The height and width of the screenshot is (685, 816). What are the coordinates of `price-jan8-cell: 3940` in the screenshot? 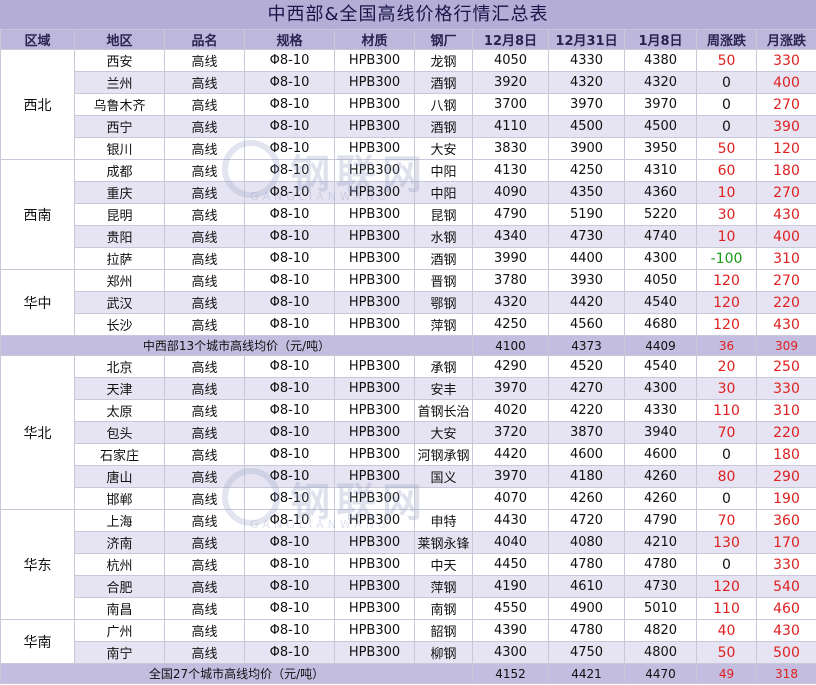 It's located at (661, 433).